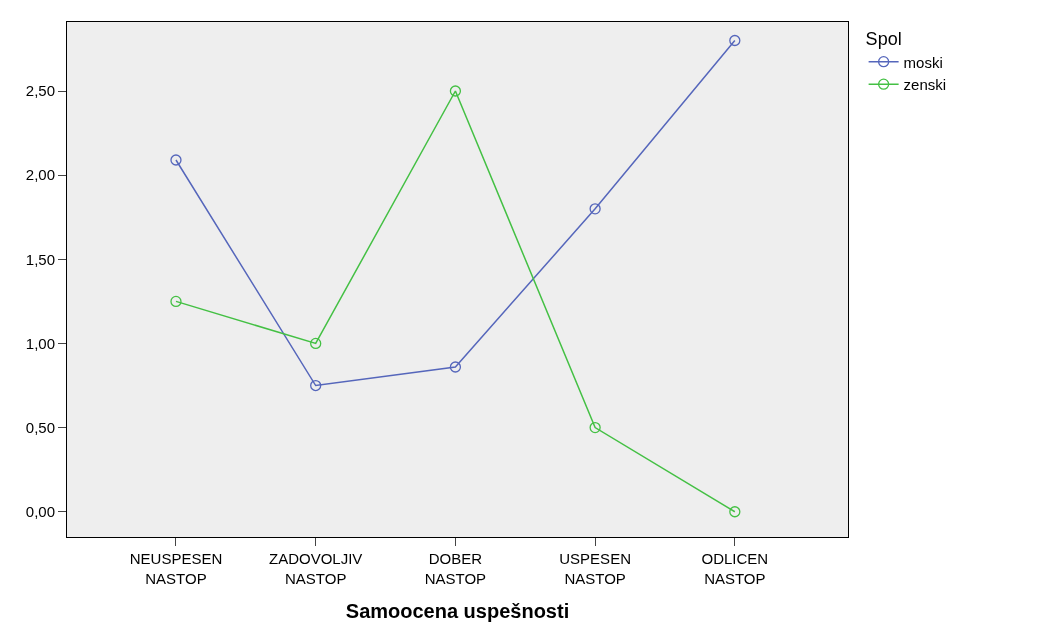  What do you see at coordinates (40, 91) in the screenshot?
I see `y-tick-label: 2,50` at bounding box center [40, 91].